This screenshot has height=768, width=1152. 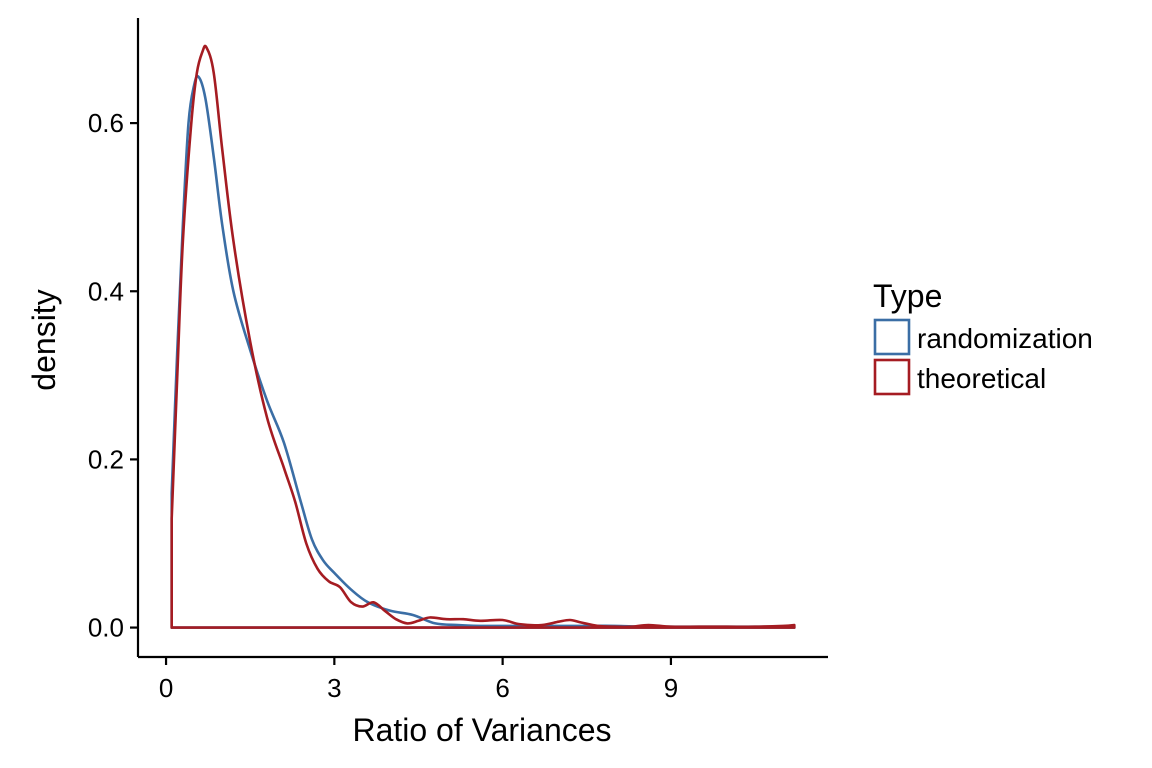 What do you see at coordinates (892, 337) in the screenshot?
I see `legend-key-randomization` at bounding box center [892, 337].